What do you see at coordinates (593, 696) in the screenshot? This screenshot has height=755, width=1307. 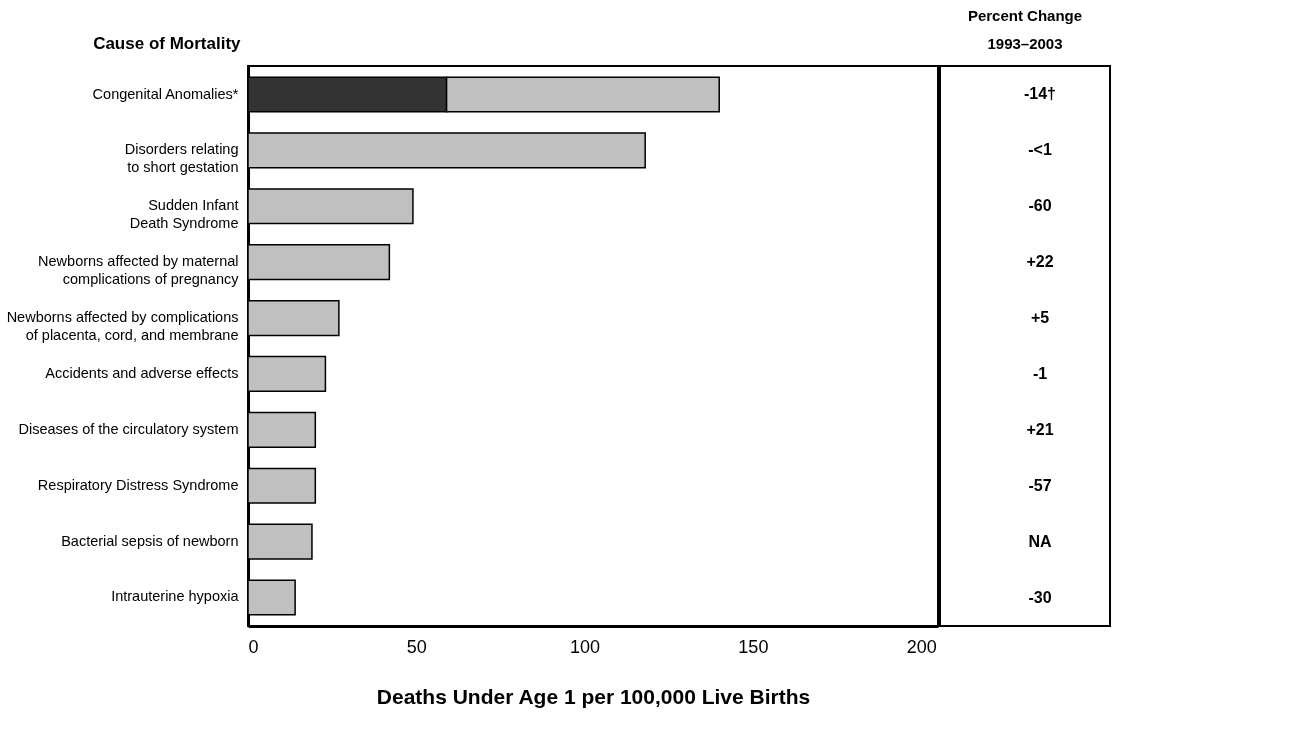 I see `x-axis-title: Deaths Under Age 1 per 100,000 Live Births` at bounding box center [593, 696].